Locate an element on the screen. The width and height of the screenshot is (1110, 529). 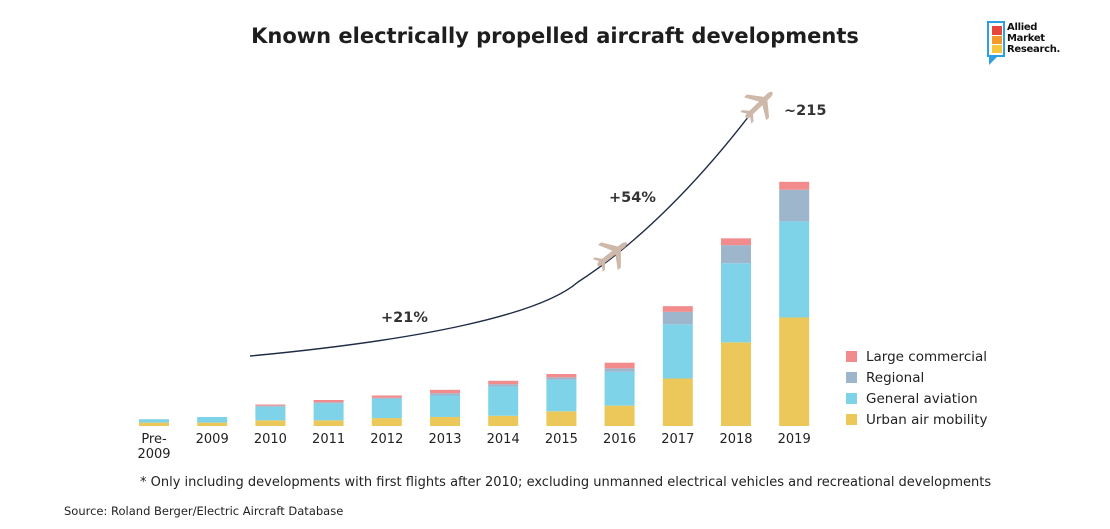
growth-label-21: +21% is located at coordinates (404, 318).